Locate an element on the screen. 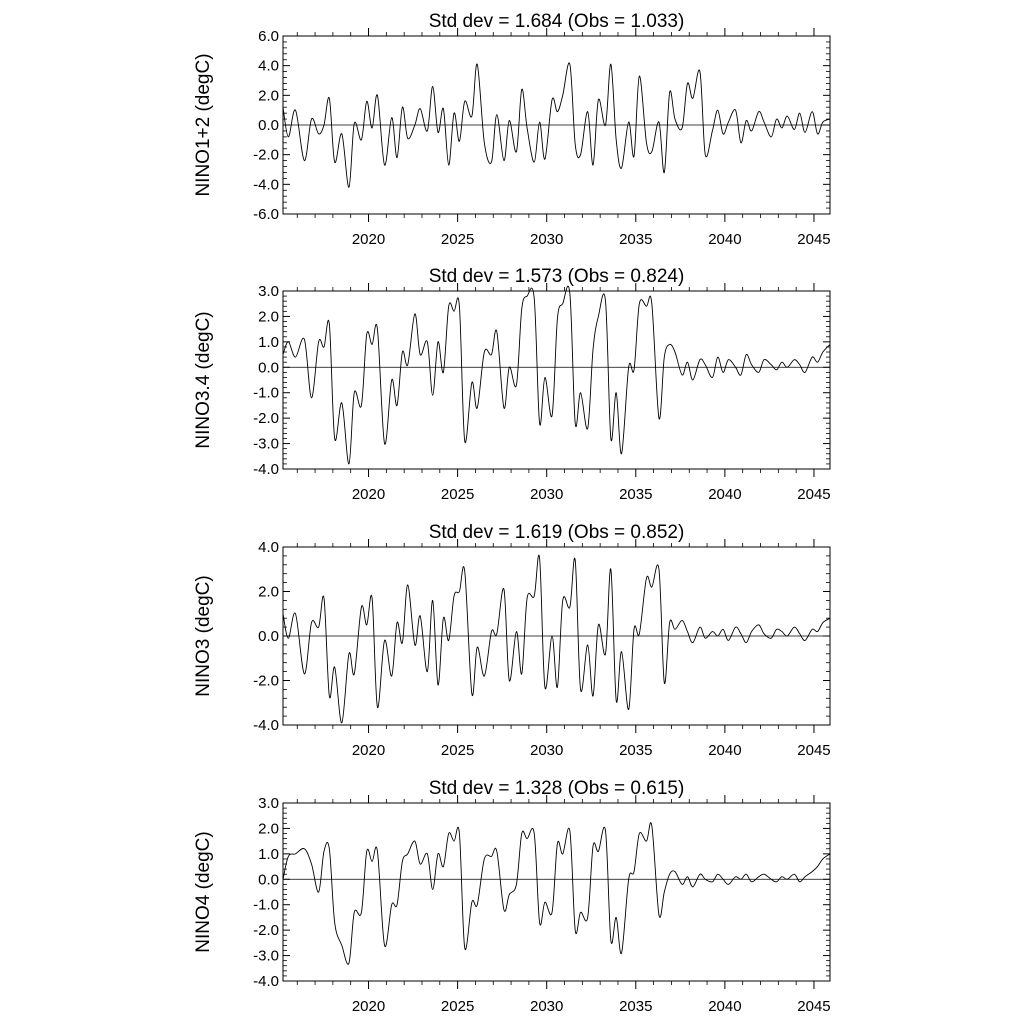  y-axis-label: NINO3.4 (degC) is located at coordinates (203, 379).